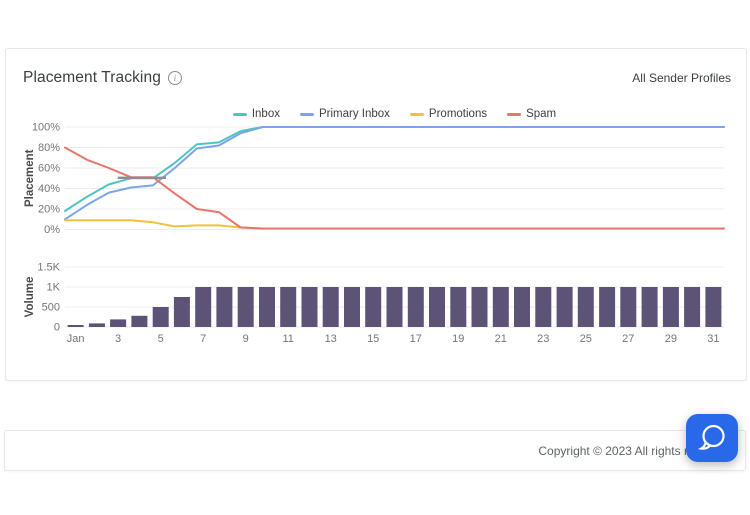 This screenshot has width=750, height=515. I want to click on chat-widget-button, so click(712, 438).